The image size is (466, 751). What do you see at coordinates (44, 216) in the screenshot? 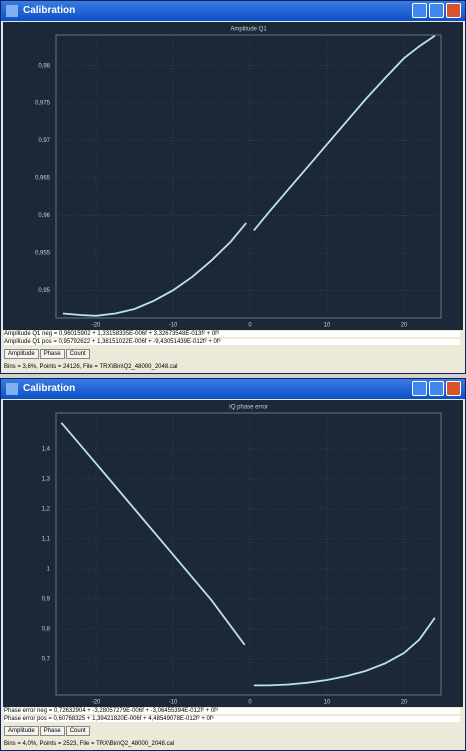
I see `y-tick-label: 0,96` at bounding box center [44, 216].